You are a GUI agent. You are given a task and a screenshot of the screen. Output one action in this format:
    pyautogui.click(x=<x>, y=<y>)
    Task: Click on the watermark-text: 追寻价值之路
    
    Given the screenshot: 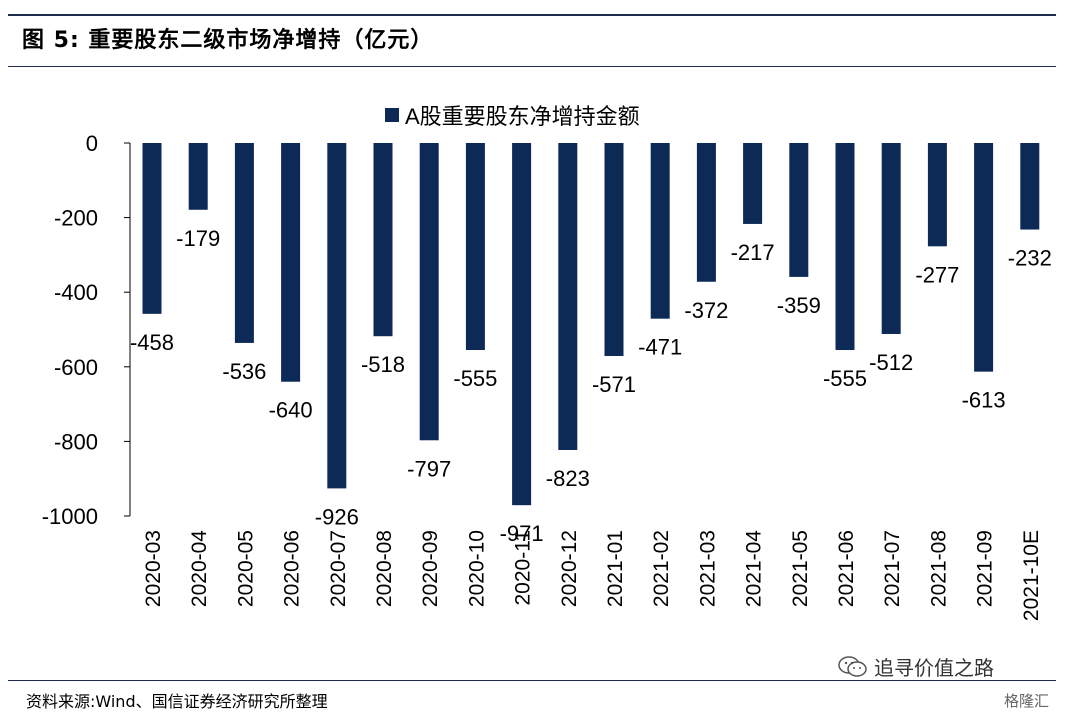 What is the action you would take?
    pyautogui.click(x=934, y=668)
    